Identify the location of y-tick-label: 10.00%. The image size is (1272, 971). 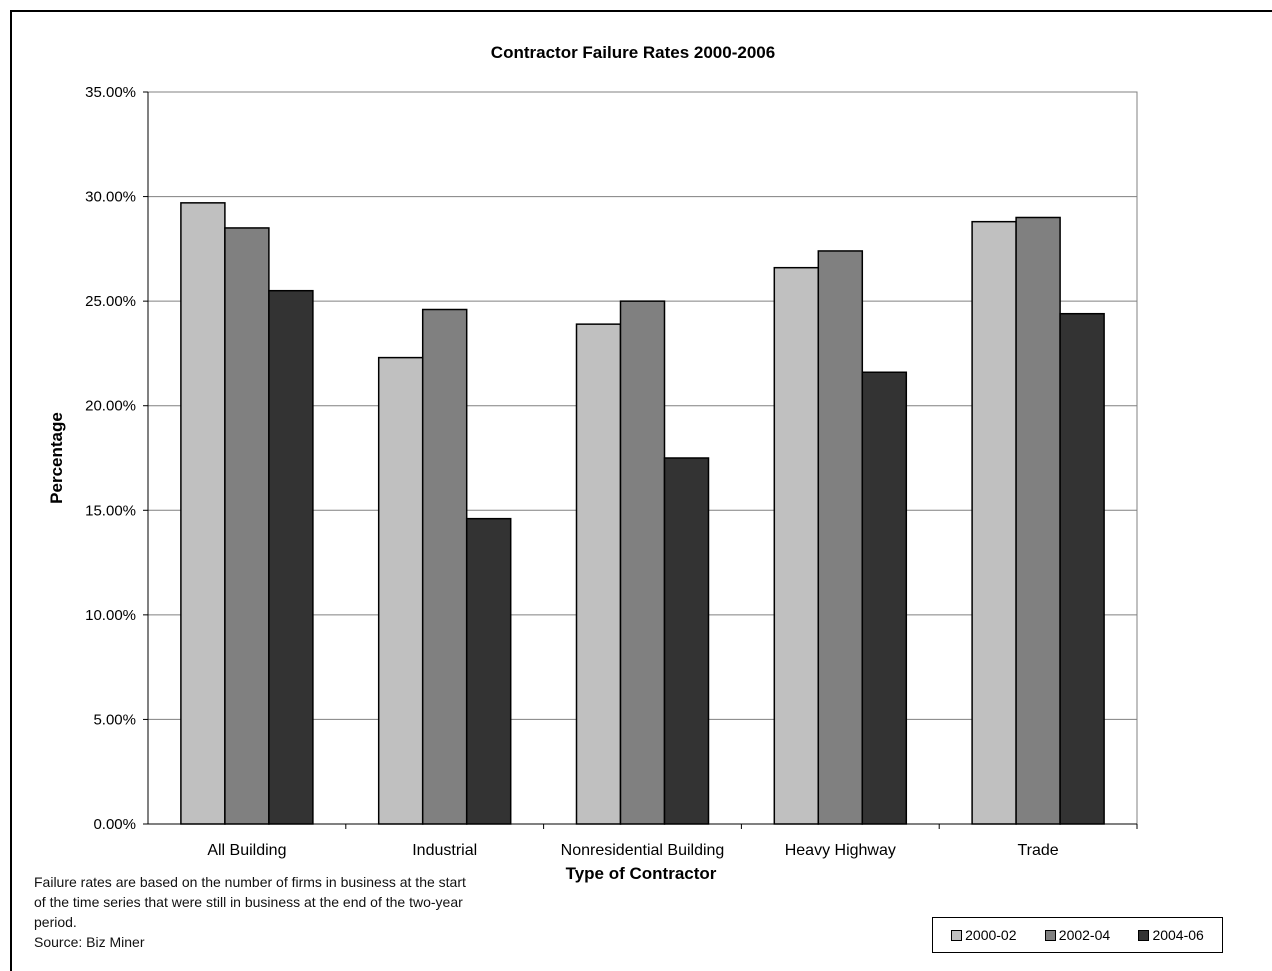
(110, 615).